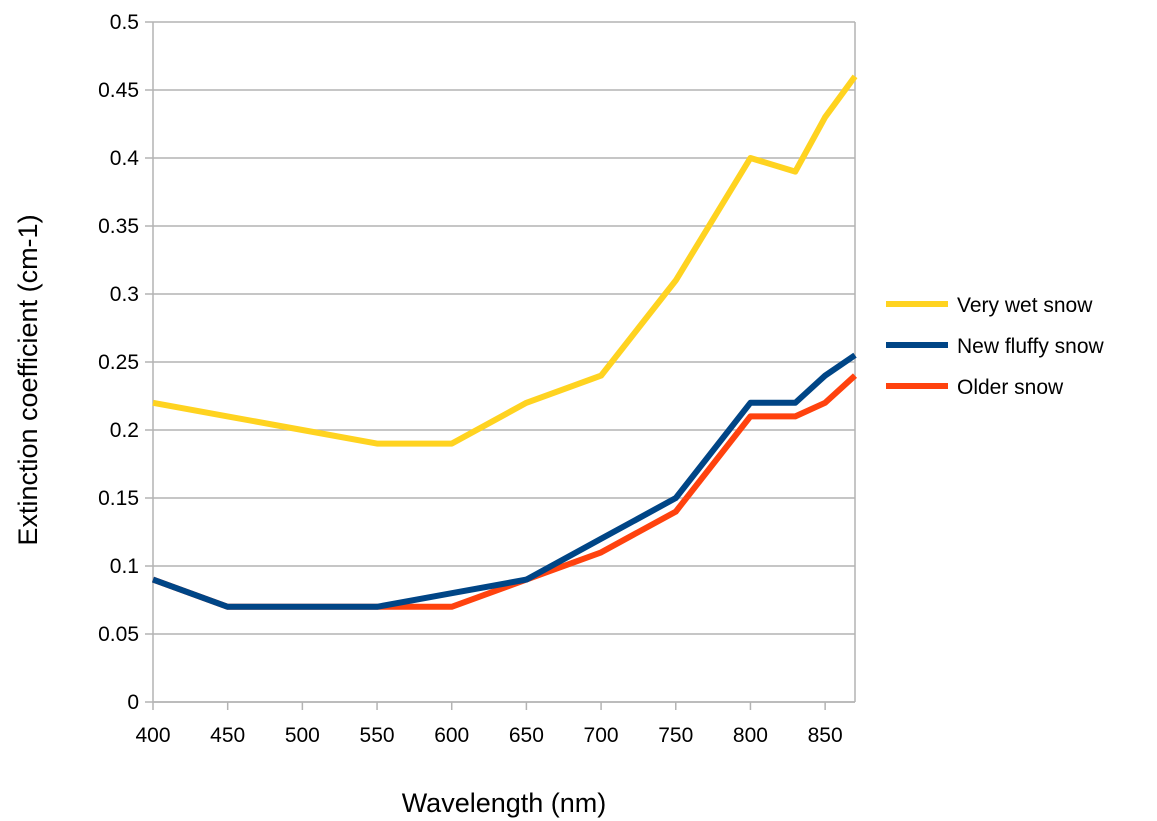 This screenshot has width=1157, height=821. I want to click on y-tick-label: 0.35, so click(118, 226).